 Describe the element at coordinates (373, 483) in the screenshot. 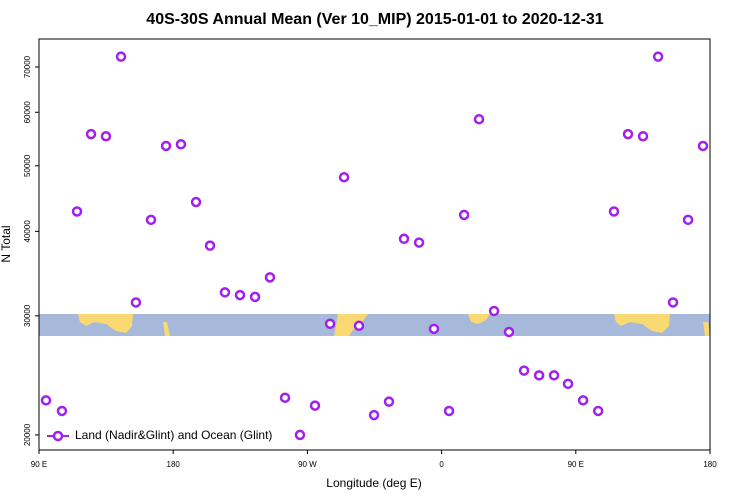

I see `x-axis-label: Longitude (deg E)` at that location.